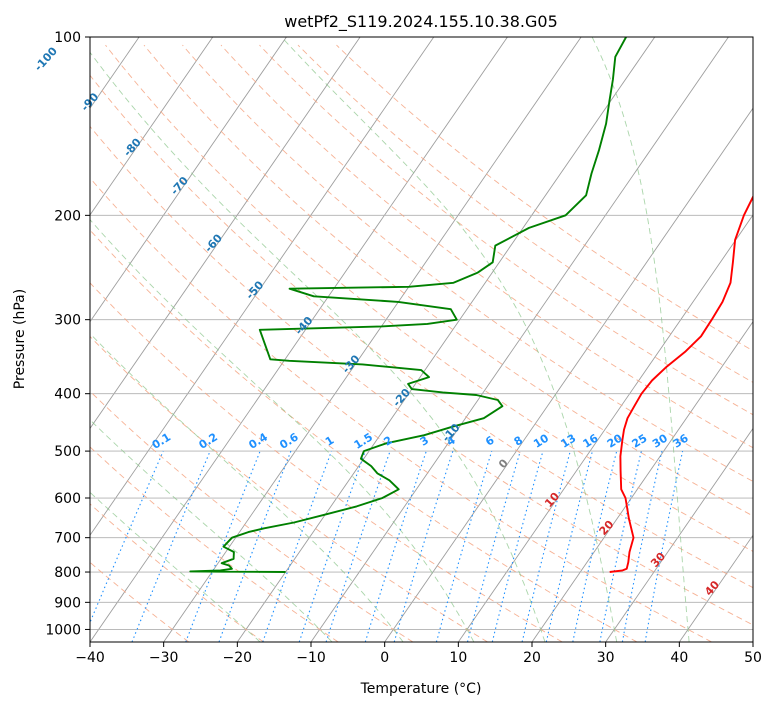 The width and height of the screenshot is (775, 713). What do you see at coordinates (67, 395) in the screenshot?
I see `y-tick-label: 400` at bounding box center [67, 395].